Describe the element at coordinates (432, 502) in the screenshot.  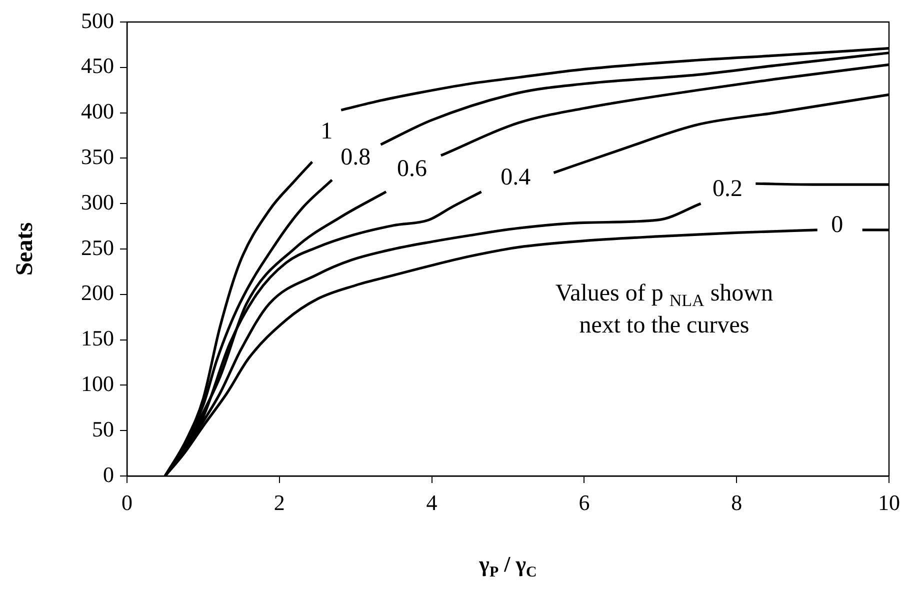
I see `x-tick-label: 4` at that location.